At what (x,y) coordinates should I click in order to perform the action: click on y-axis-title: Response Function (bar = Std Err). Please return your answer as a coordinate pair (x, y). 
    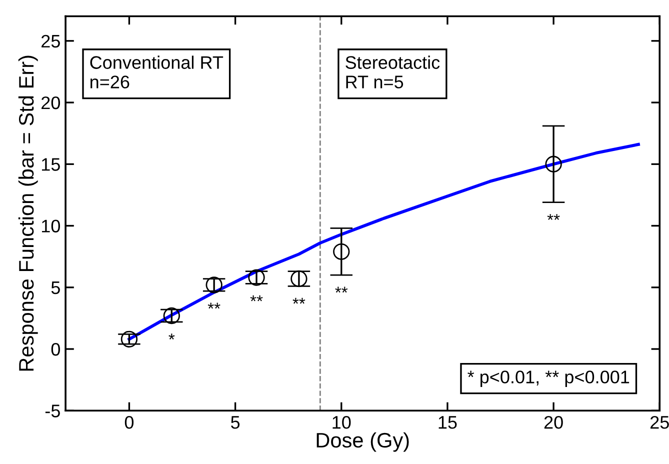
    Looking at the image, I should click on (28, 213).